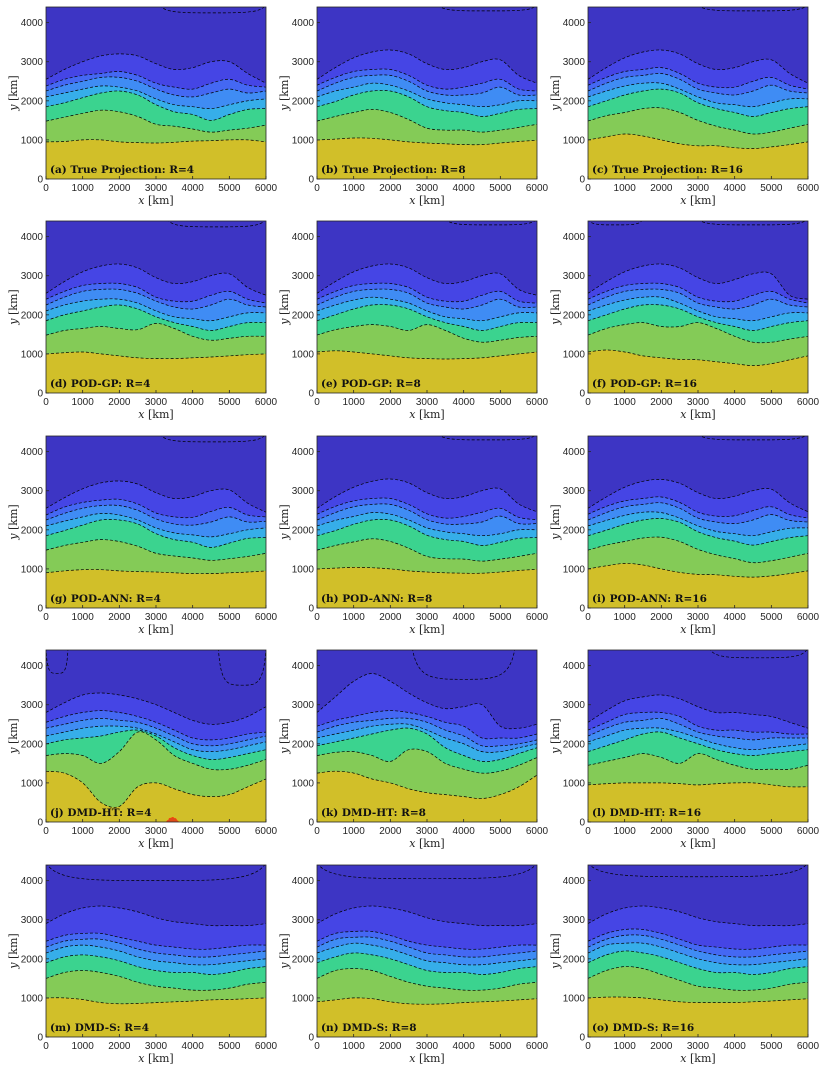 This screenshot has height=1071, width=830. I want to click on panel-title: (a) True Projection: R=4, so click(122, 170).